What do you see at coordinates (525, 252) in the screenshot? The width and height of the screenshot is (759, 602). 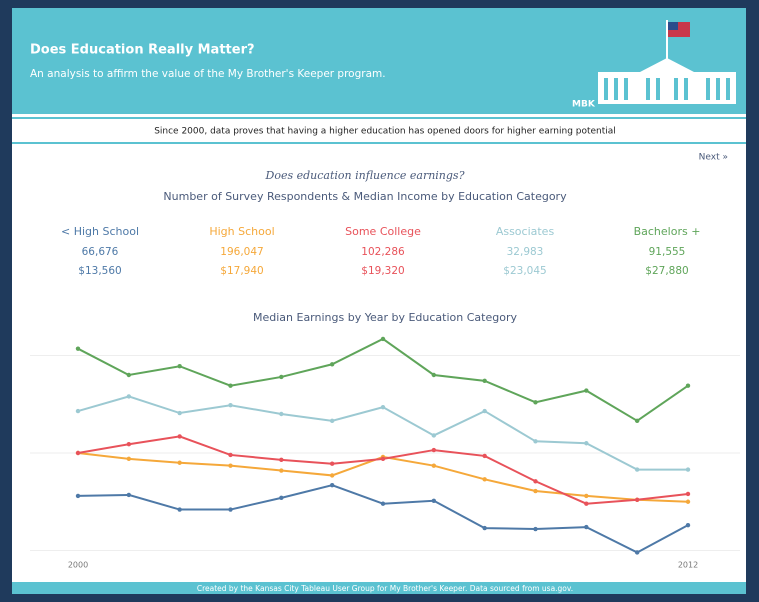 I see `respondents: 32,983` at bounding box center [525, 252].